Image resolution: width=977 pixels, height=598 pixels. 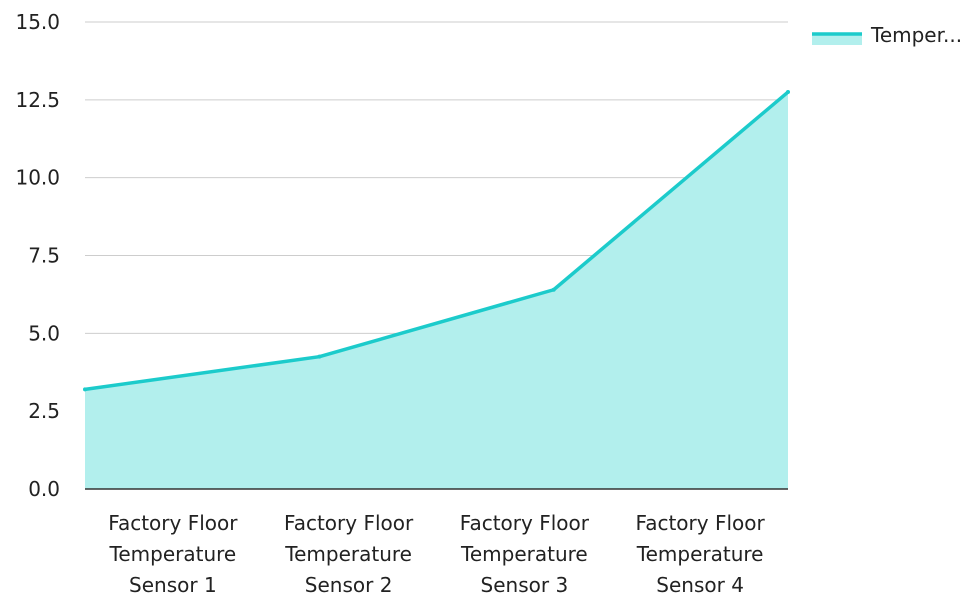 What do you see at coordinates (44, 411) in the screenshot?
I see `y-tick-label: 2.5` at bounding box center [44, 411].